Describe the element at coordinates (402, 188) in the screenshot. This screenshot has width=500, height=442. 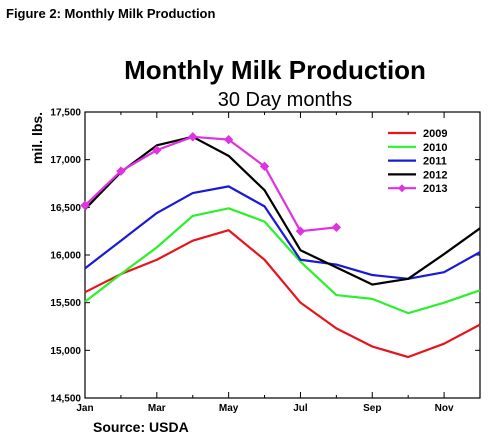
I see `legend-marker-2013` at that location.